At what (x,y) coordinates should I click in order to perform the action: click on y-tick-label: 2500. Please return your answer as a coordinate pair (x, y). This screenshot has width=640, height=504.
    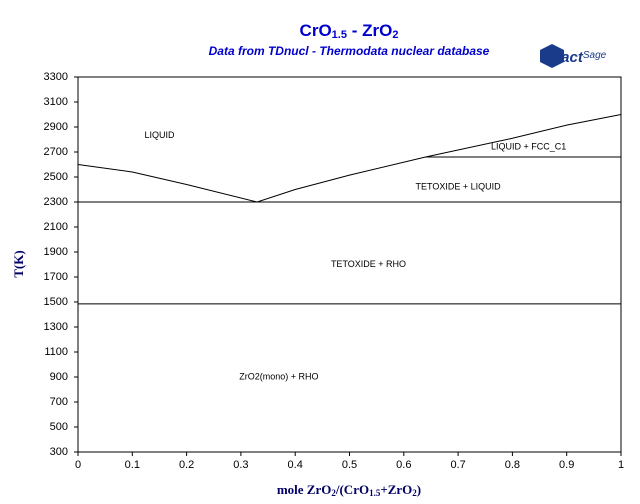
    Looking at the image, I should click on (56, 177).